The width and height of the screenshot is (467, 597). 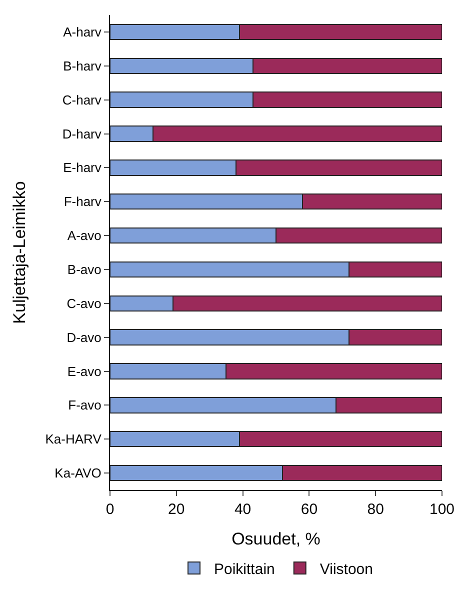 I want to click on y-tick-label: C-harv, so click(x=82, y=100).